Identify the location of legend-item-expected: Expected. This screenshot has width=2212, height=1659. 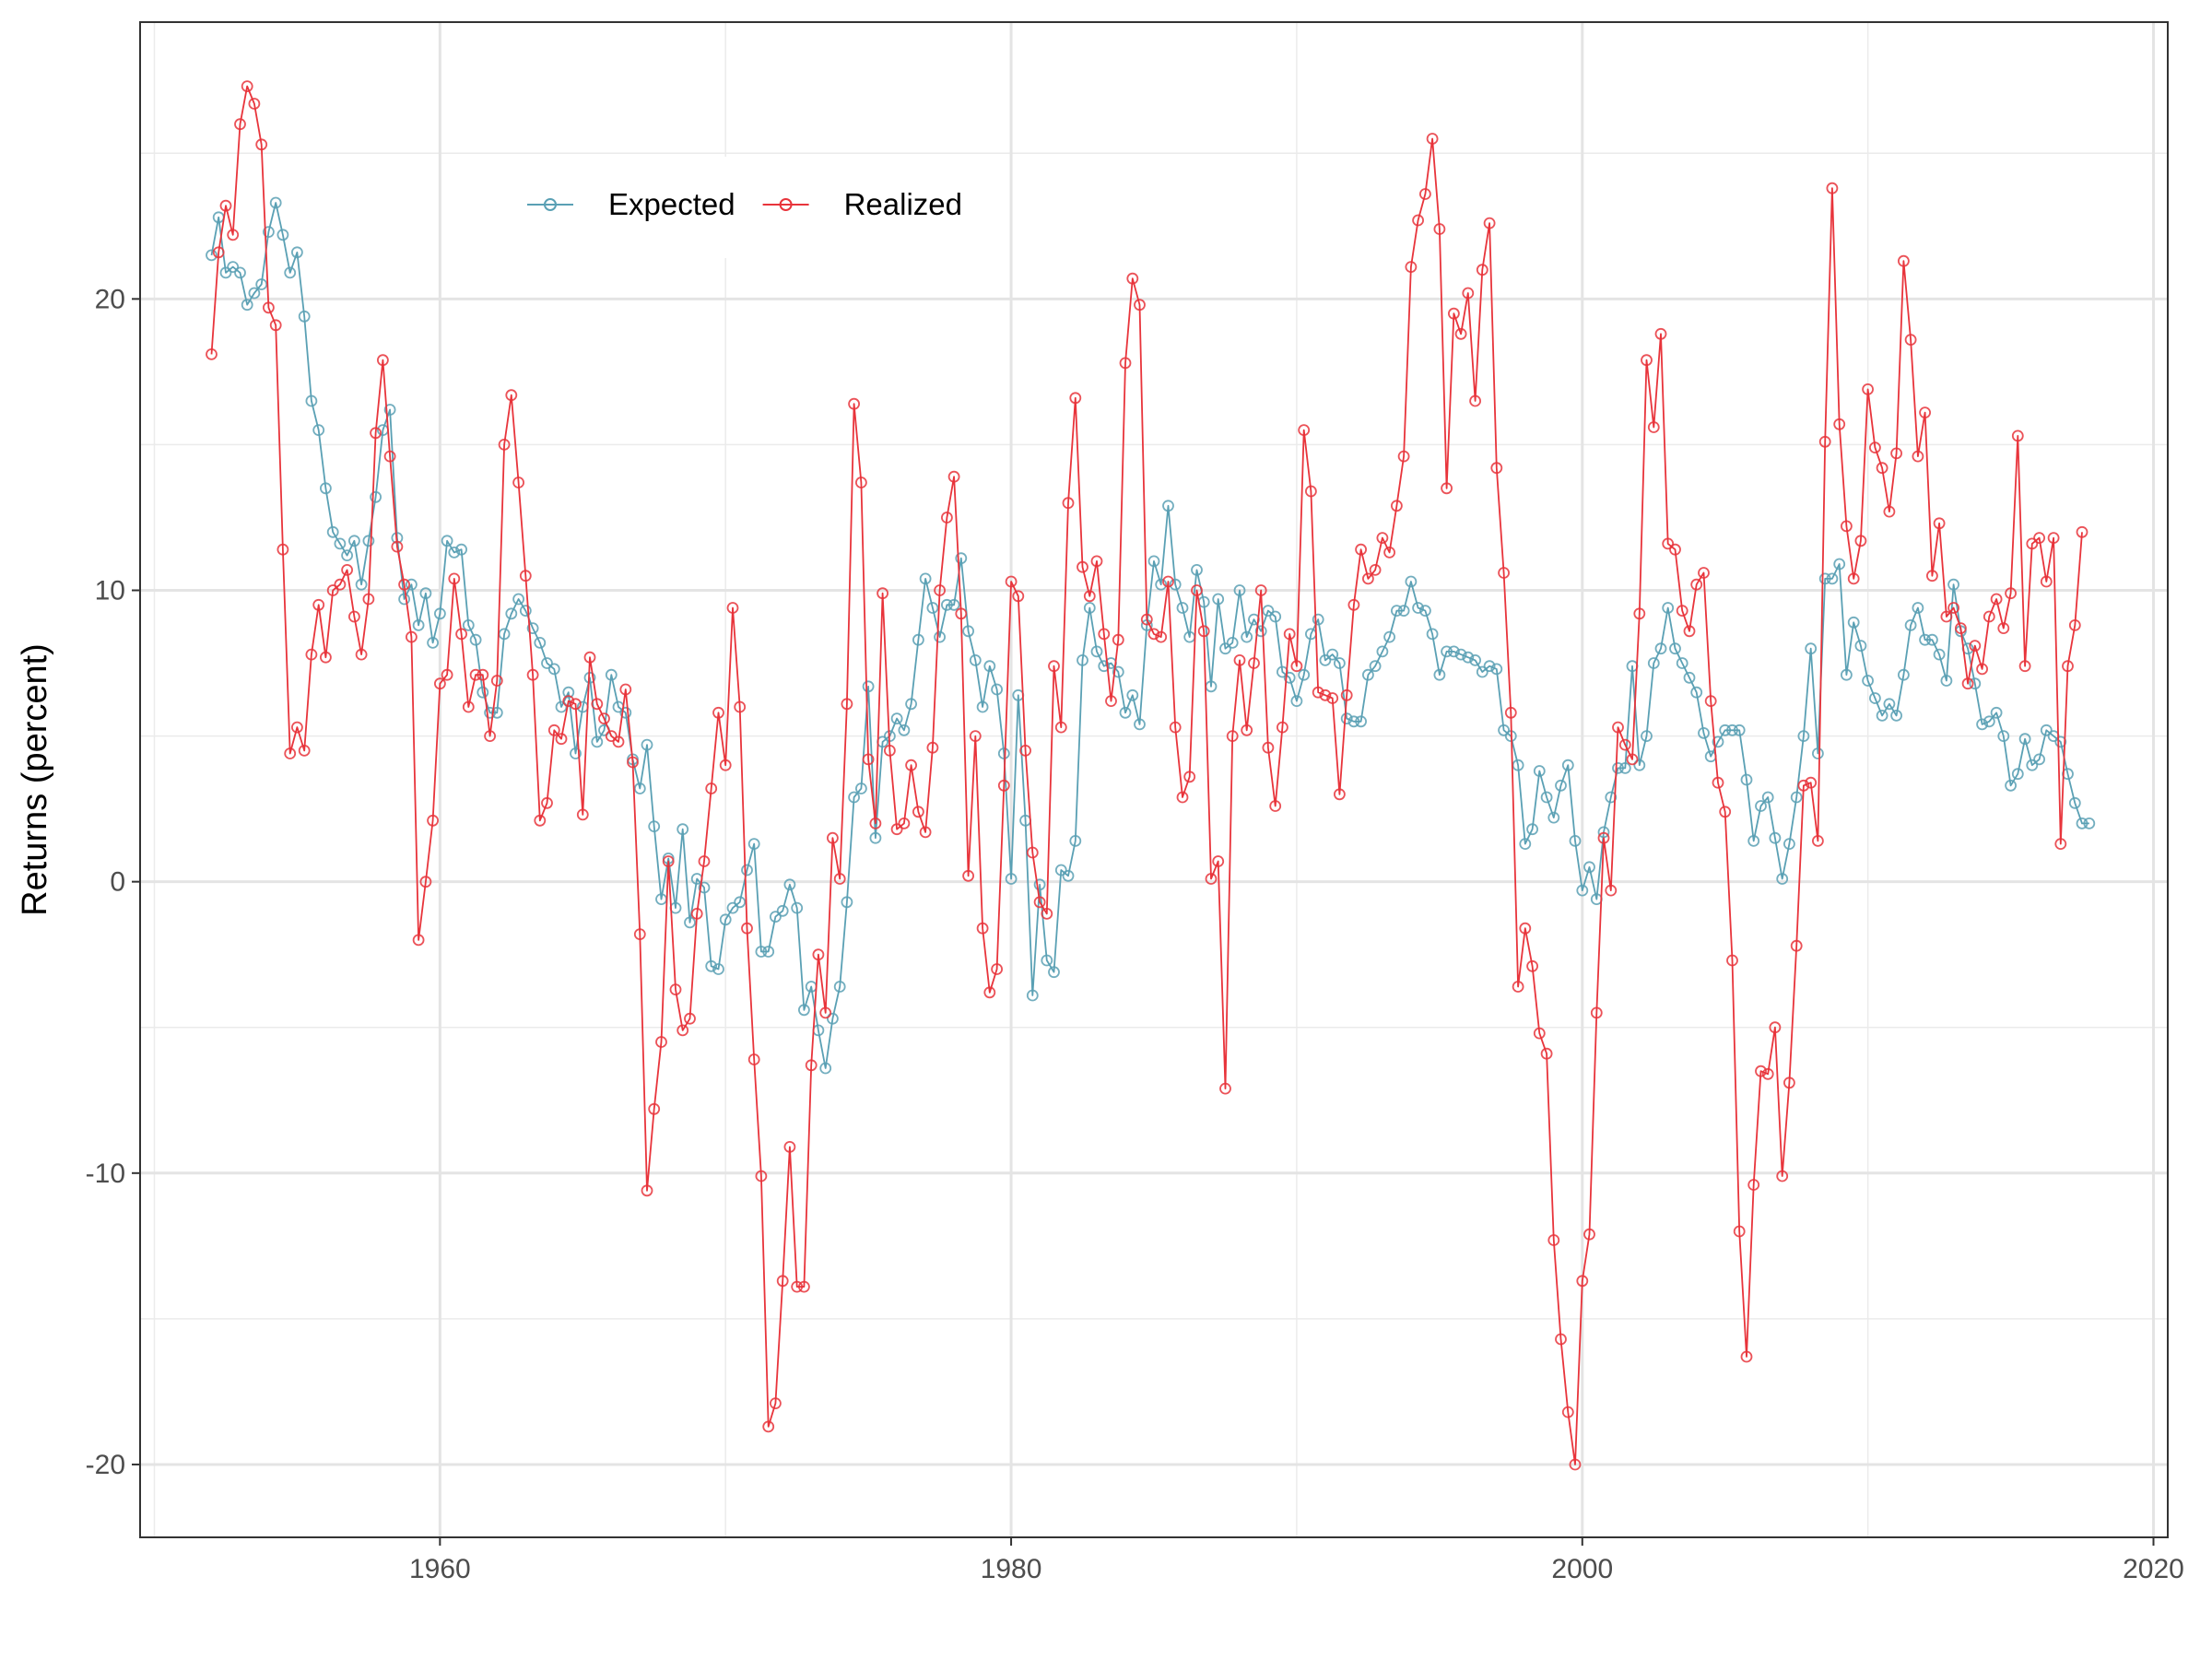
(631, 204).